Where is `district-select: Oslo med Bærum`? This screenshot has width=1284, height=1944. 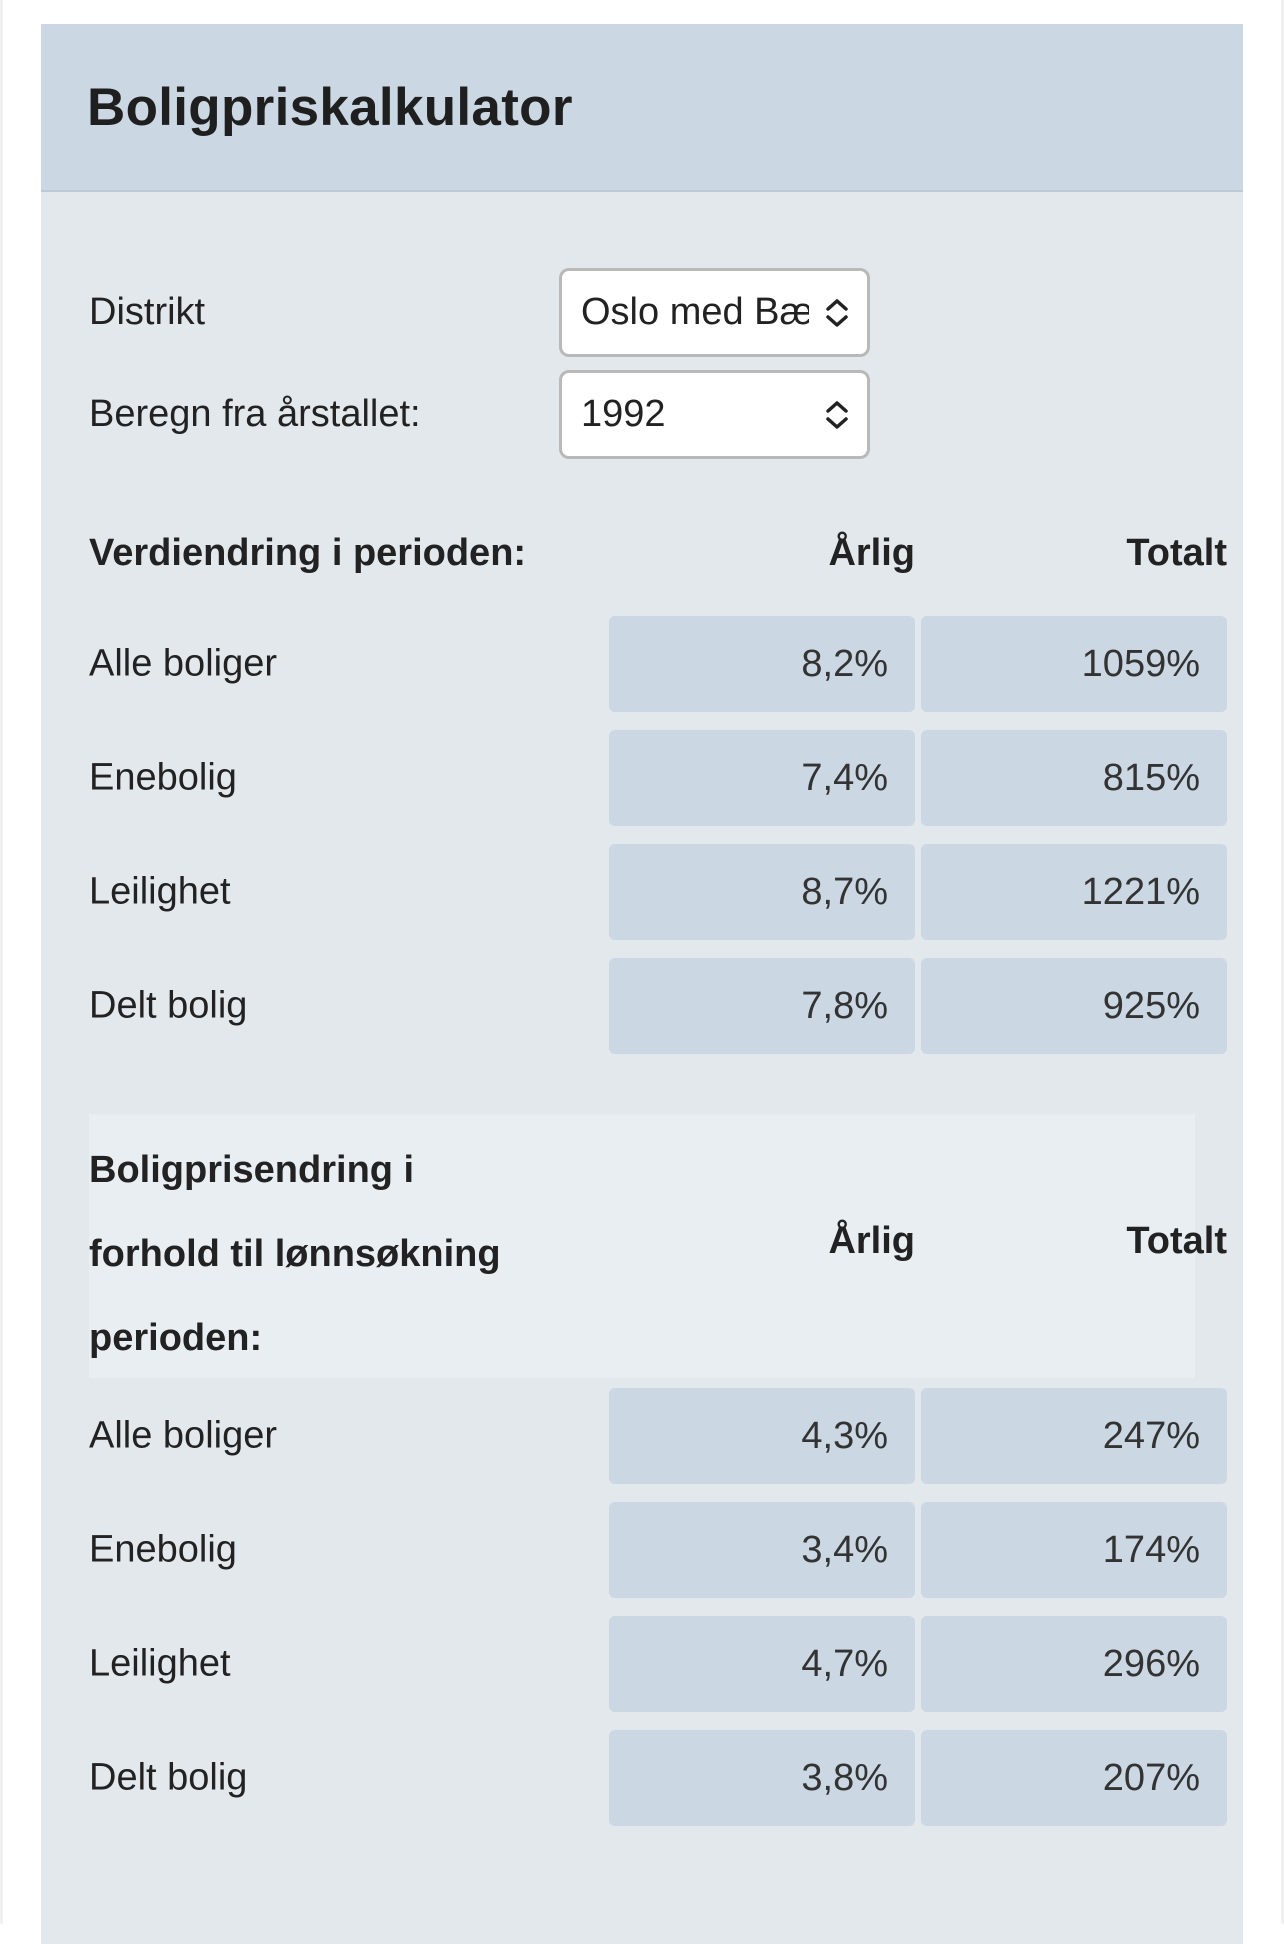
district-select: Oslo med Bærum is located at coordinates (714, 312).